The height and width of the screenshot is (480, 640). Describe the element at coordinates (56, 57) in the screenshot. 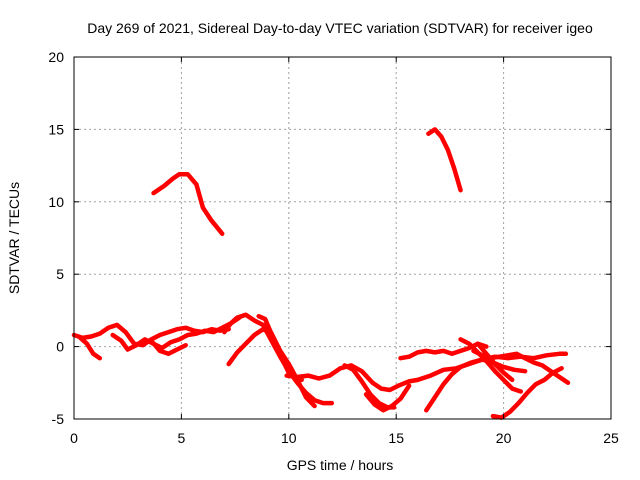

I see `y-tick-label: 20` at that location.